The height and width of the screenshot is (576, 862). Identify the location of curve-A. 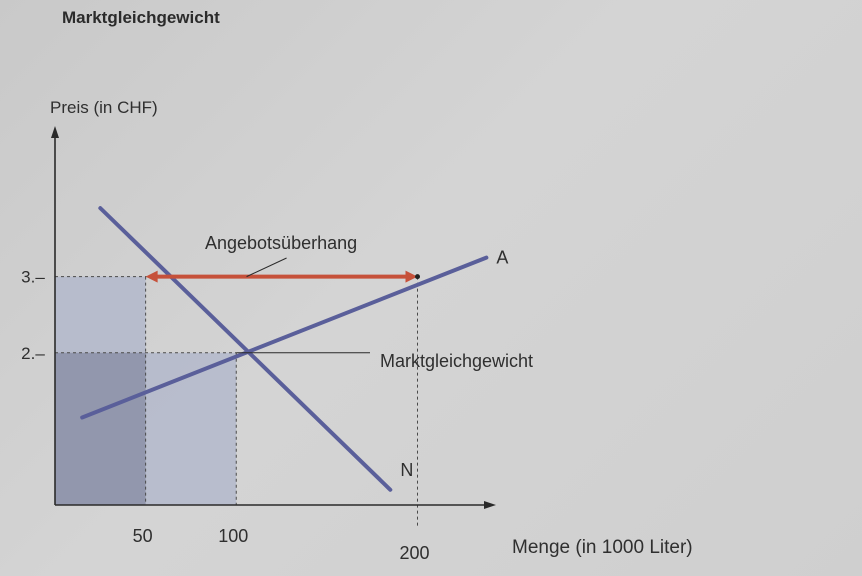
(284, 337).